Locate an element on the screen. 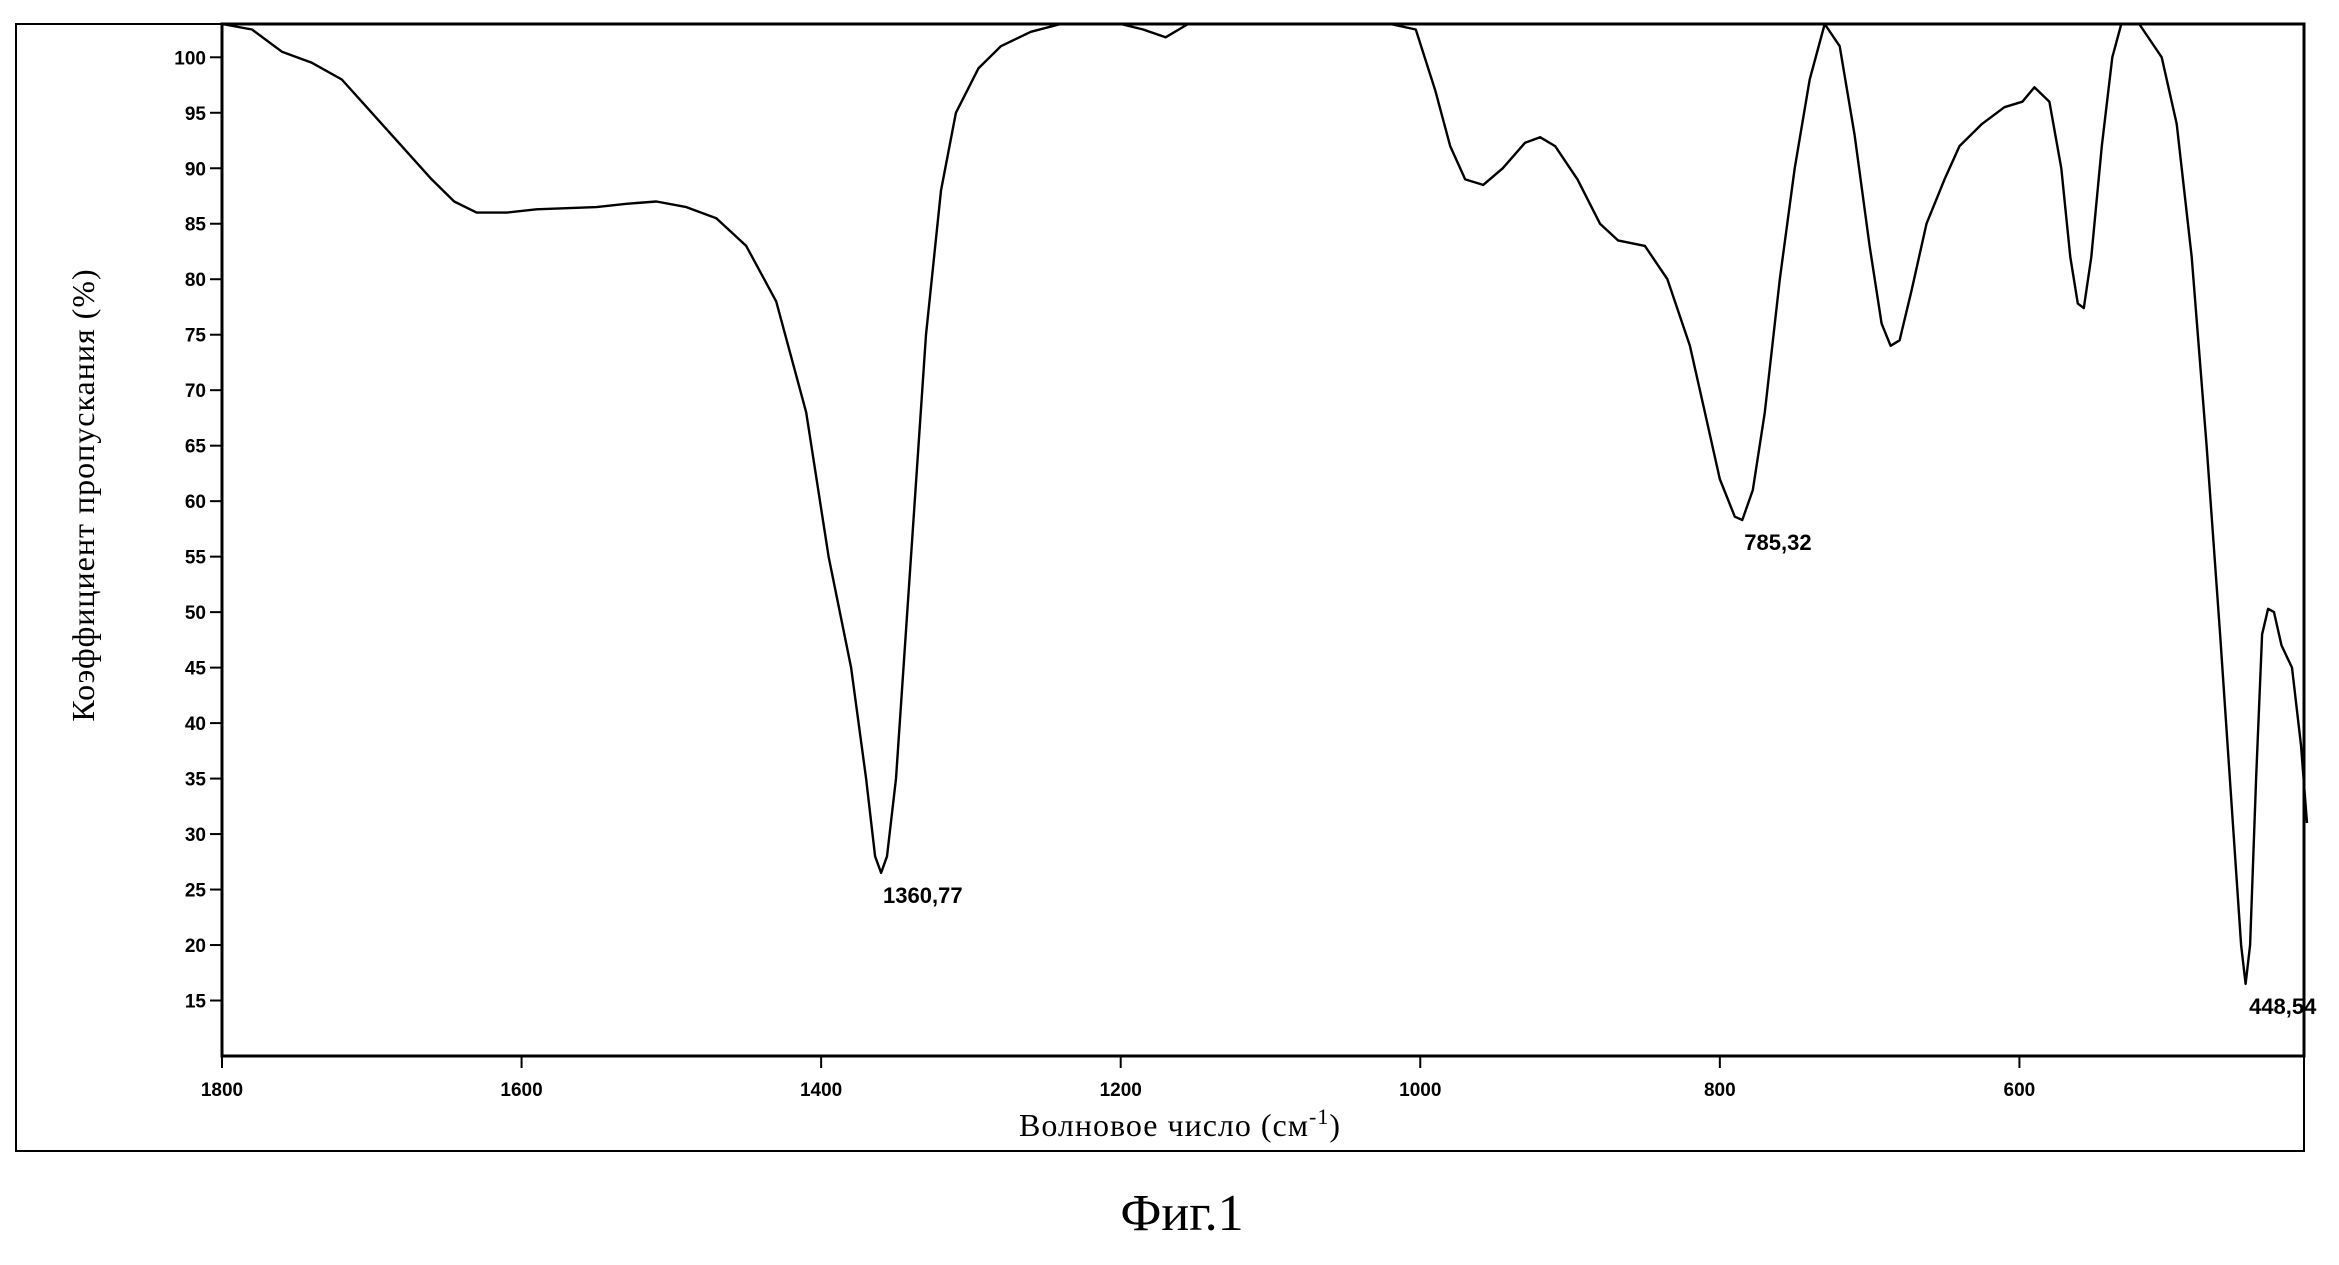 This screenshot has height=1265, width=2339. x-tick-label: 1200 is located at coordinates (1121, 1090).